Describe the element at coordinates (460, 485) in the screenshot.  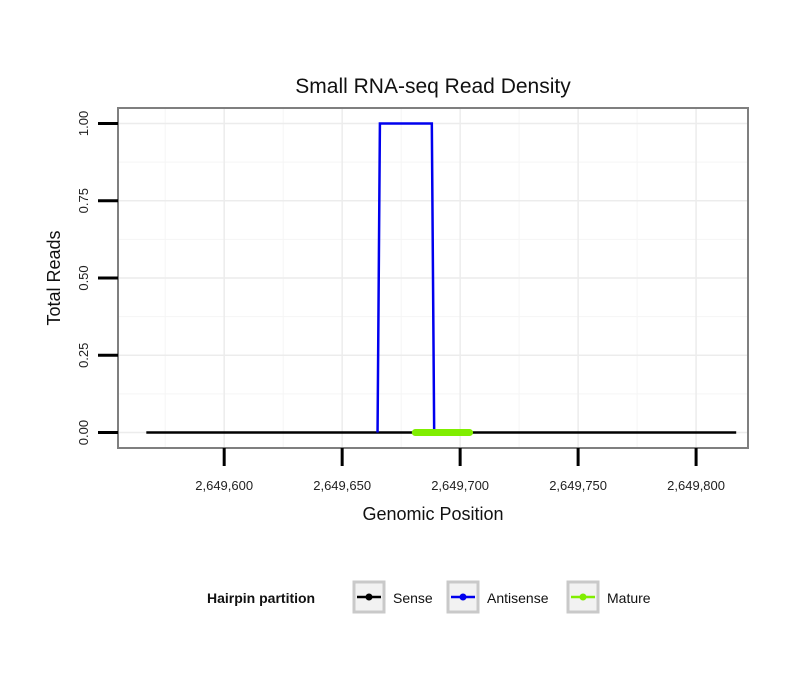
I see `x-tick-label: 2,649,700` at that location.